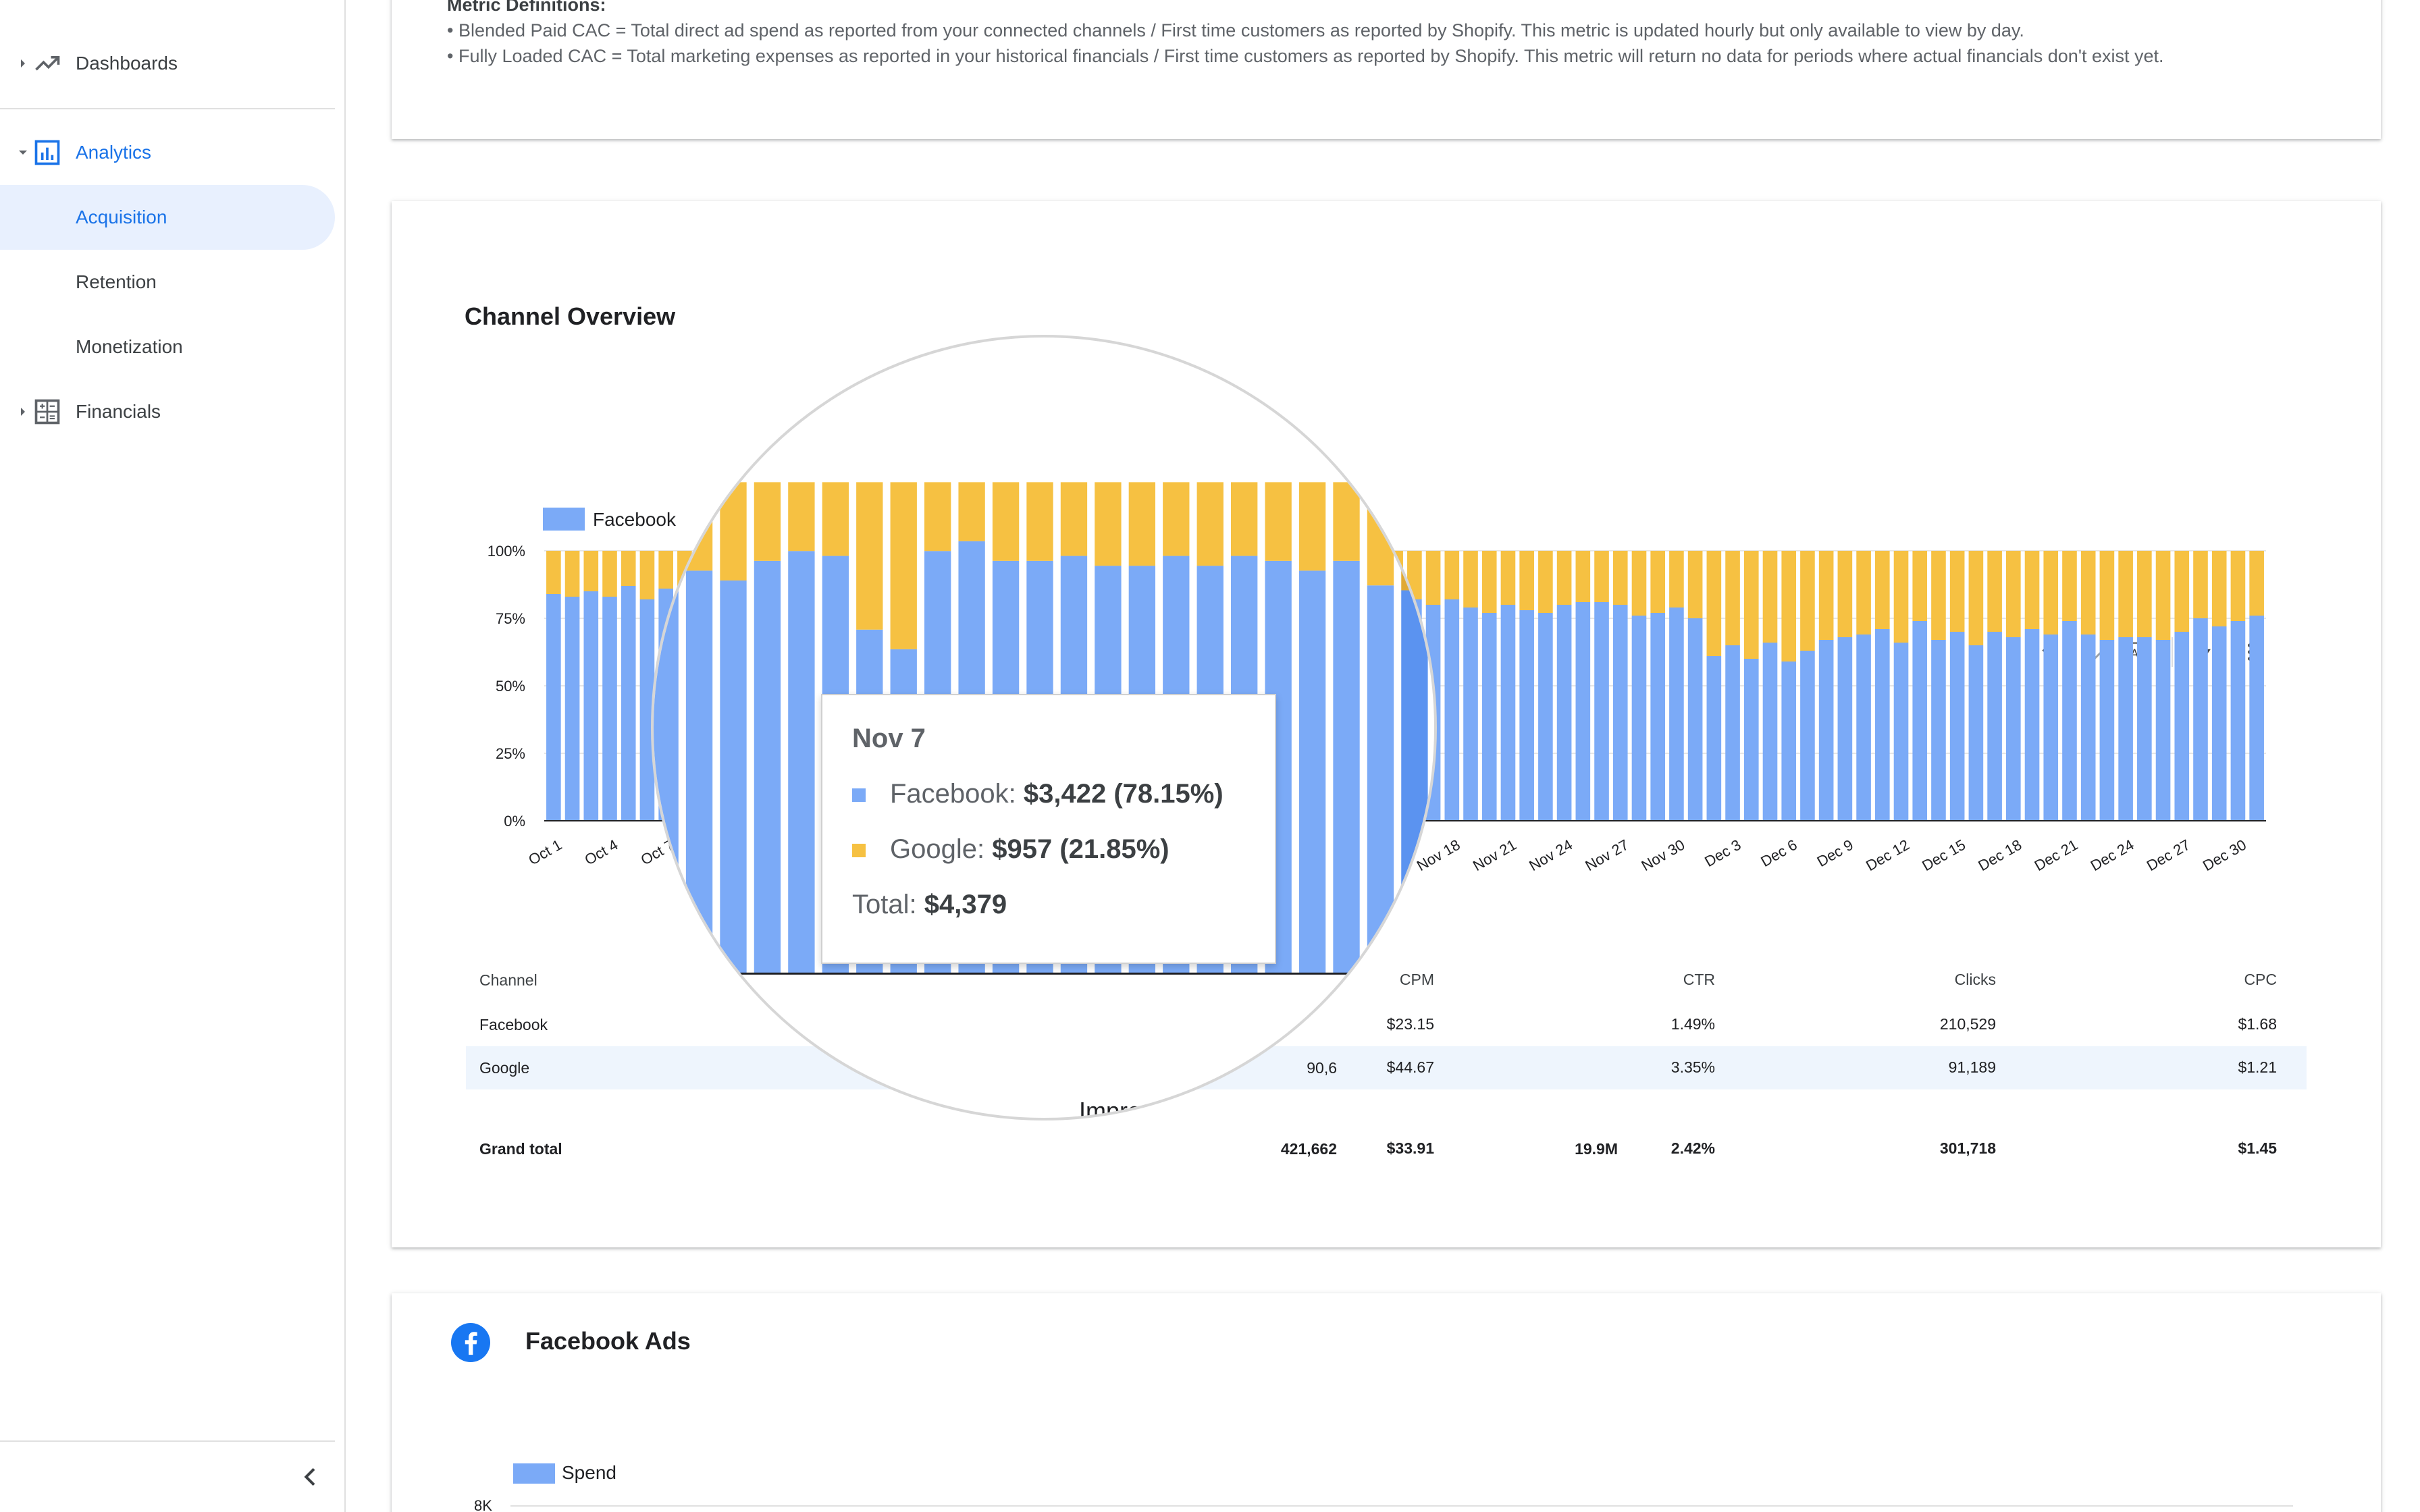  I want to click on column-header-cpc: CPC, so click(2260, 979).